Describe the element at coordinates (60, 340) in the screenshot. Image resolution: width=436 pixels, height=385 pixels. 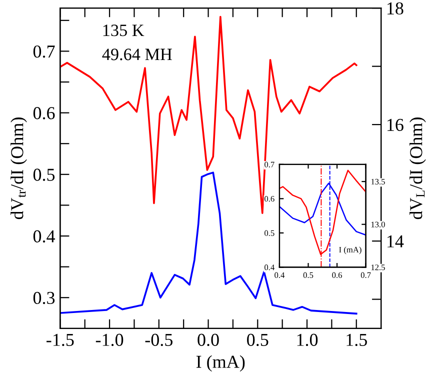
I see `x-tick-label: -1.5` at that location.